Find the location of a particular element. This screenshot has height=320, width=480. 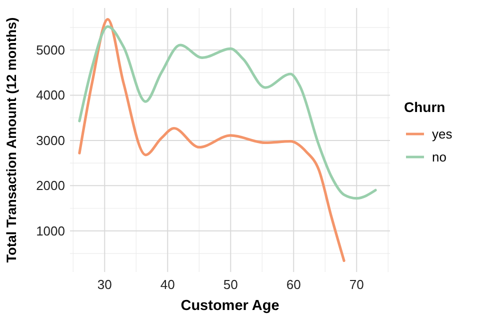

legend-label: no is located at coordinates (439, 157).